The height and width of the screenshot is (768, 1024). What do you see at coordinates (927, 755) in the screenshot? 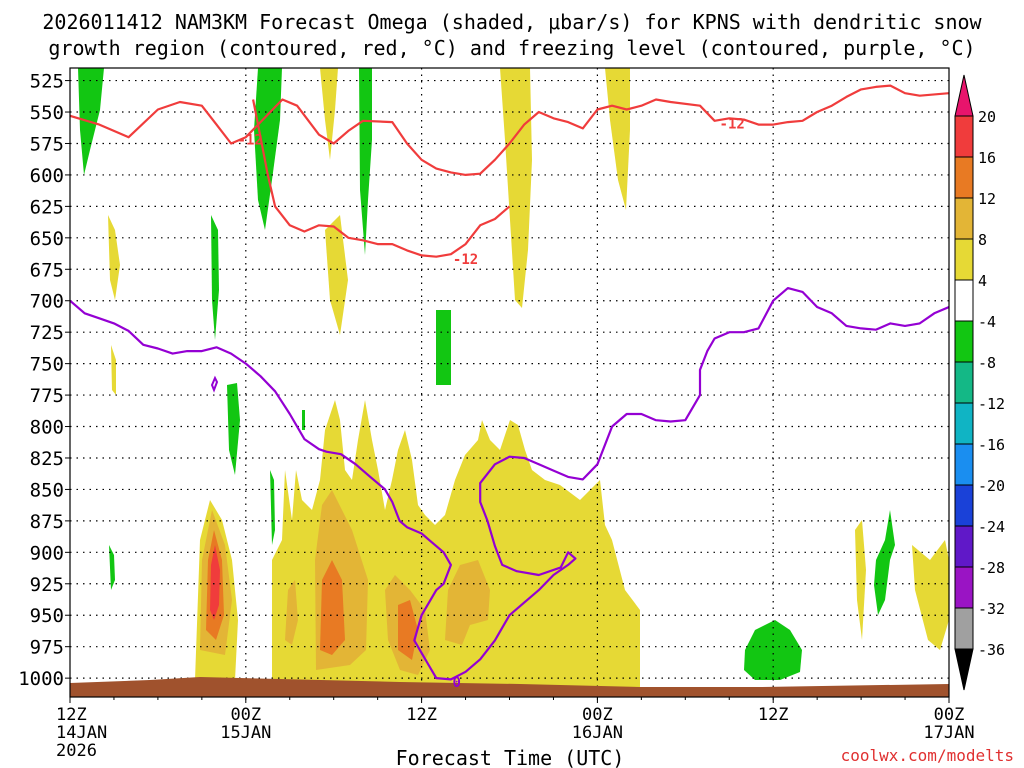
I see `credit-text: coolwx.com/modelts` at bounding box center [927, 755].